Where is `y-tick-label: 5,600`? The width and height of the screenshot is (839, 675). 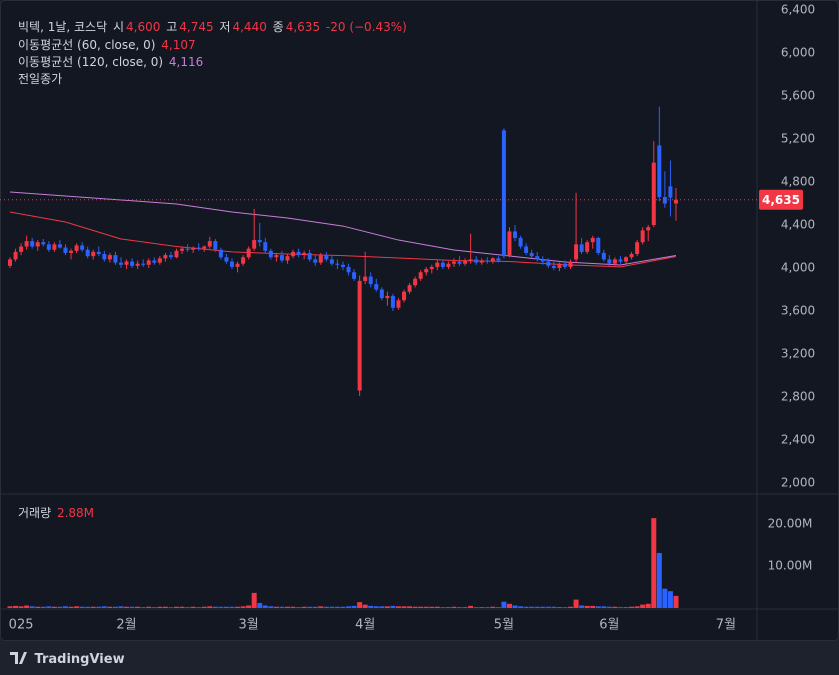 y-tick-label: 5,600 is located at coordinates (798, 95).